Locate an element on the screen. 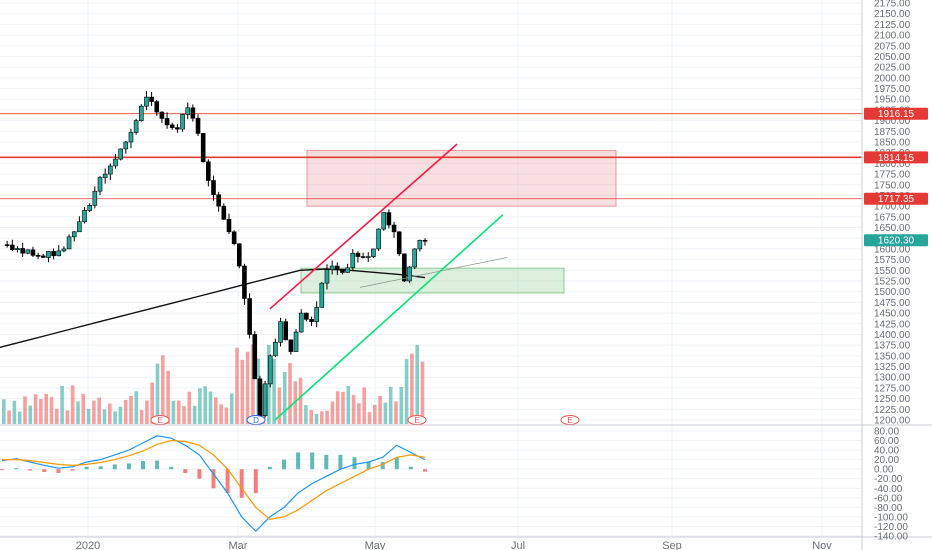  price-tick-label: 1500.00 is located at coordinates (892, 292).